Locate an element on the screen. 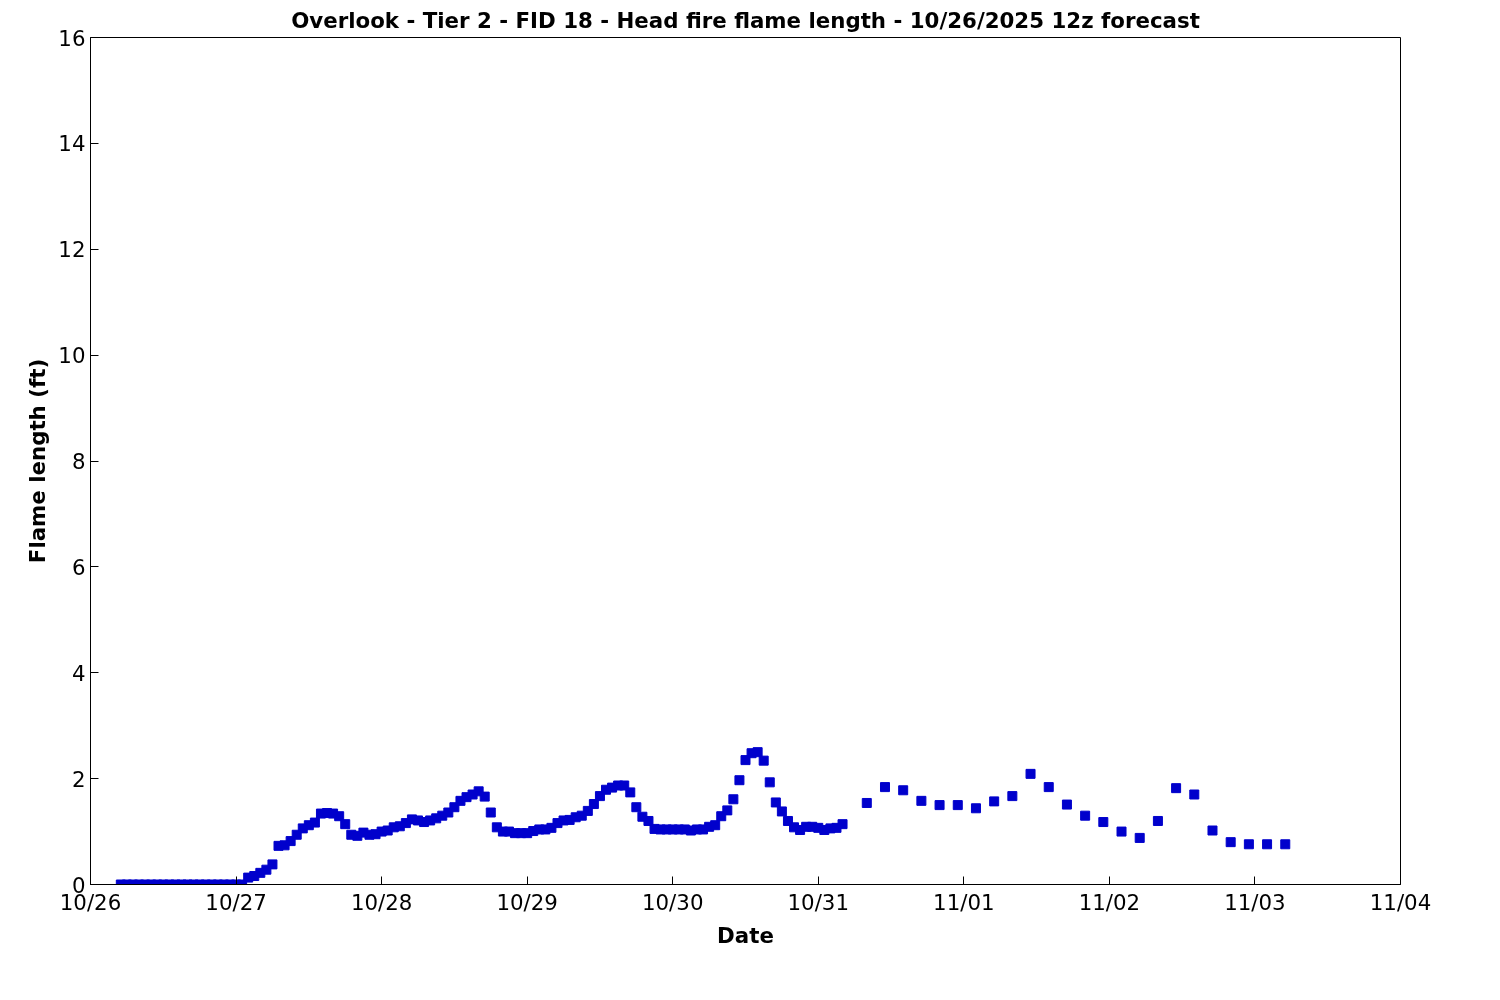  x-axis-title: Date is located at coordinates (745, 935).